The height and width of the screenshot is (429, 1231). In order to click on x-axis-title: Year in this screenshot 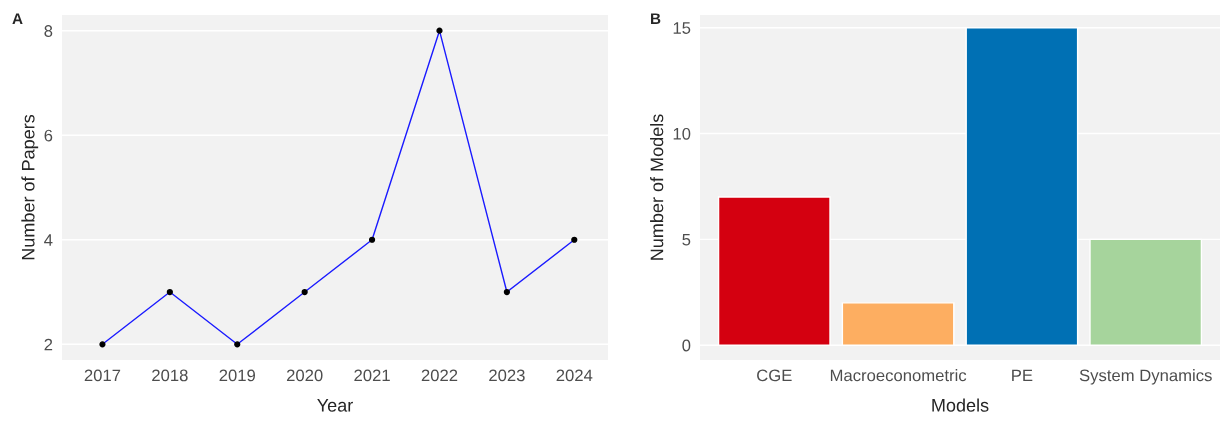, I will do `click(335, 405)`.